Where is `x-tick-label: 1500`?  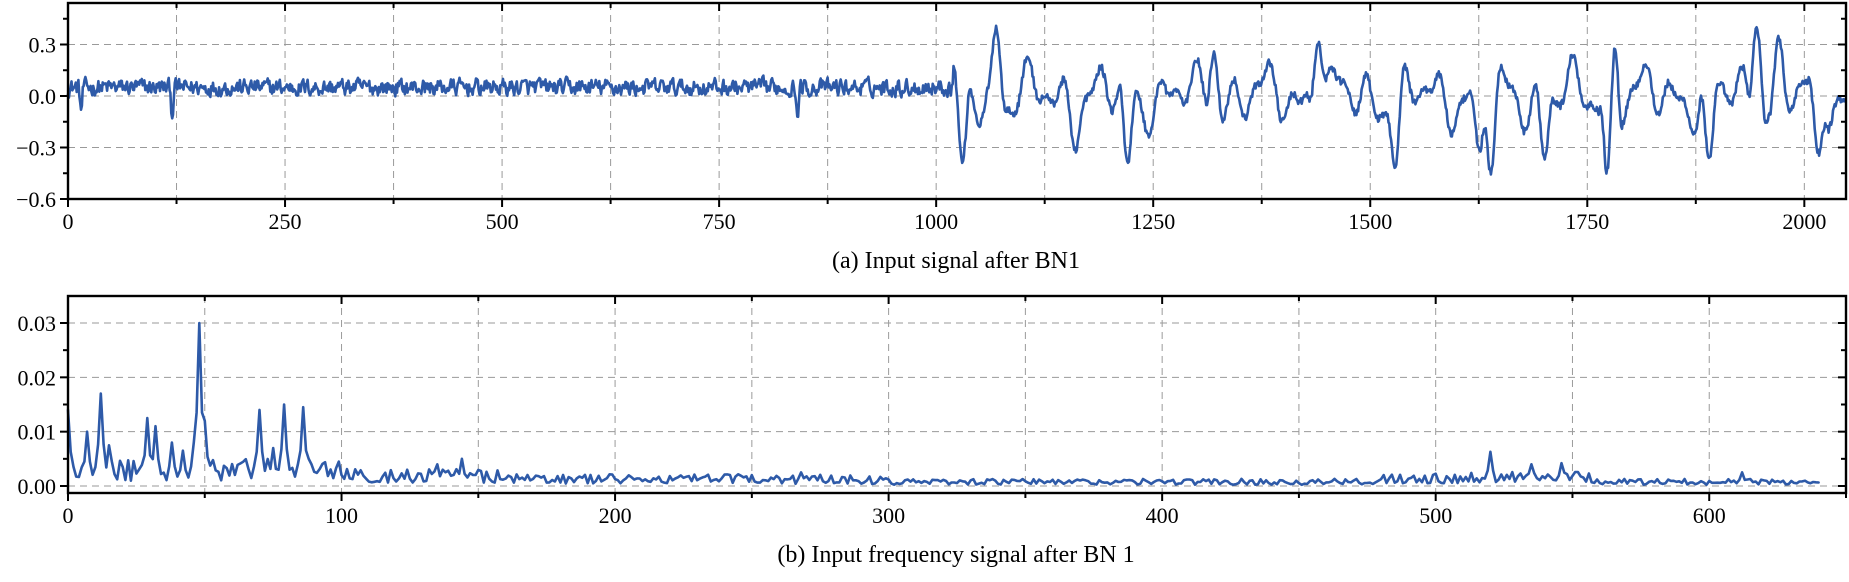
x-tick-label: 1500 is located at coordinates (1370, 221).